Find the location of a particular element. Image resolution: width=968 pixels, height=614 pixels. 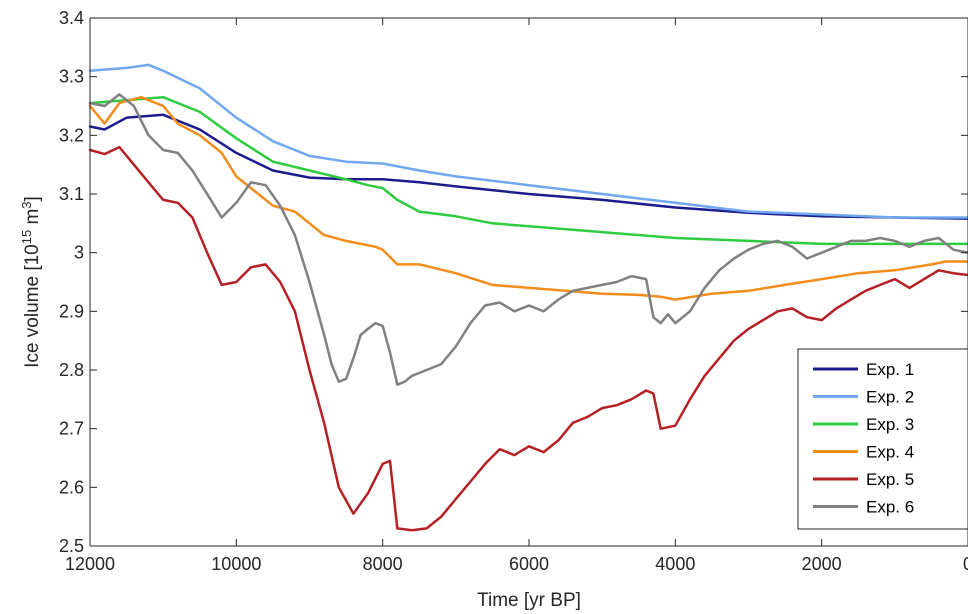

y-tick-label: 2.7 is located at coordinates (71, 429).